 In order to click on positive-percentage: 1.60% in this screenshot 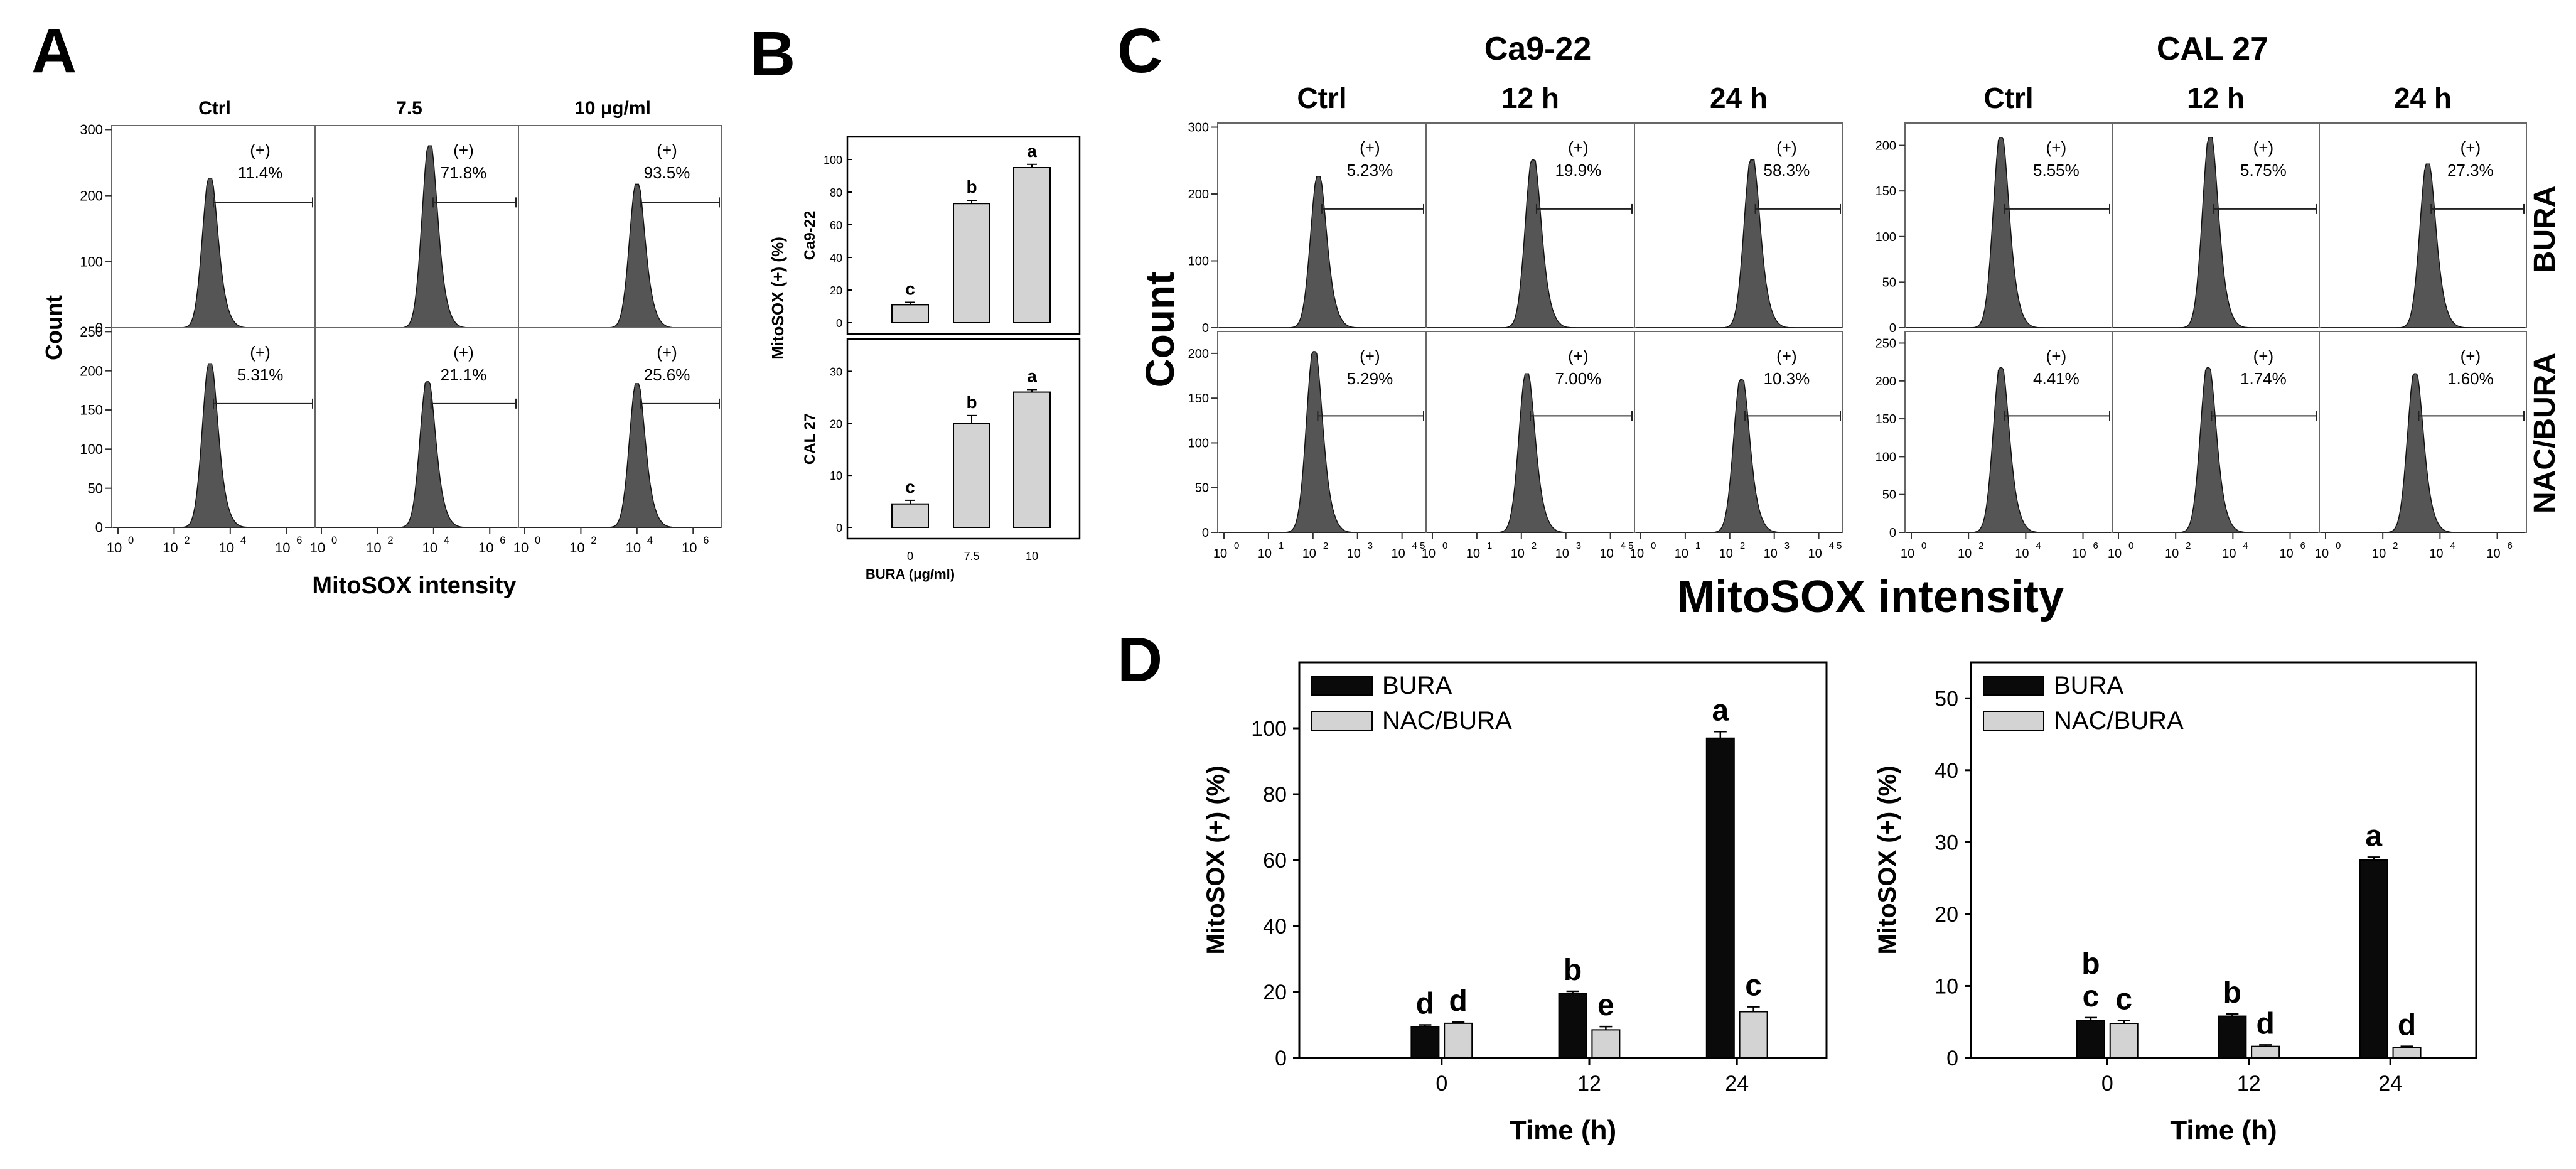, I will do `click(2470, 378)`.